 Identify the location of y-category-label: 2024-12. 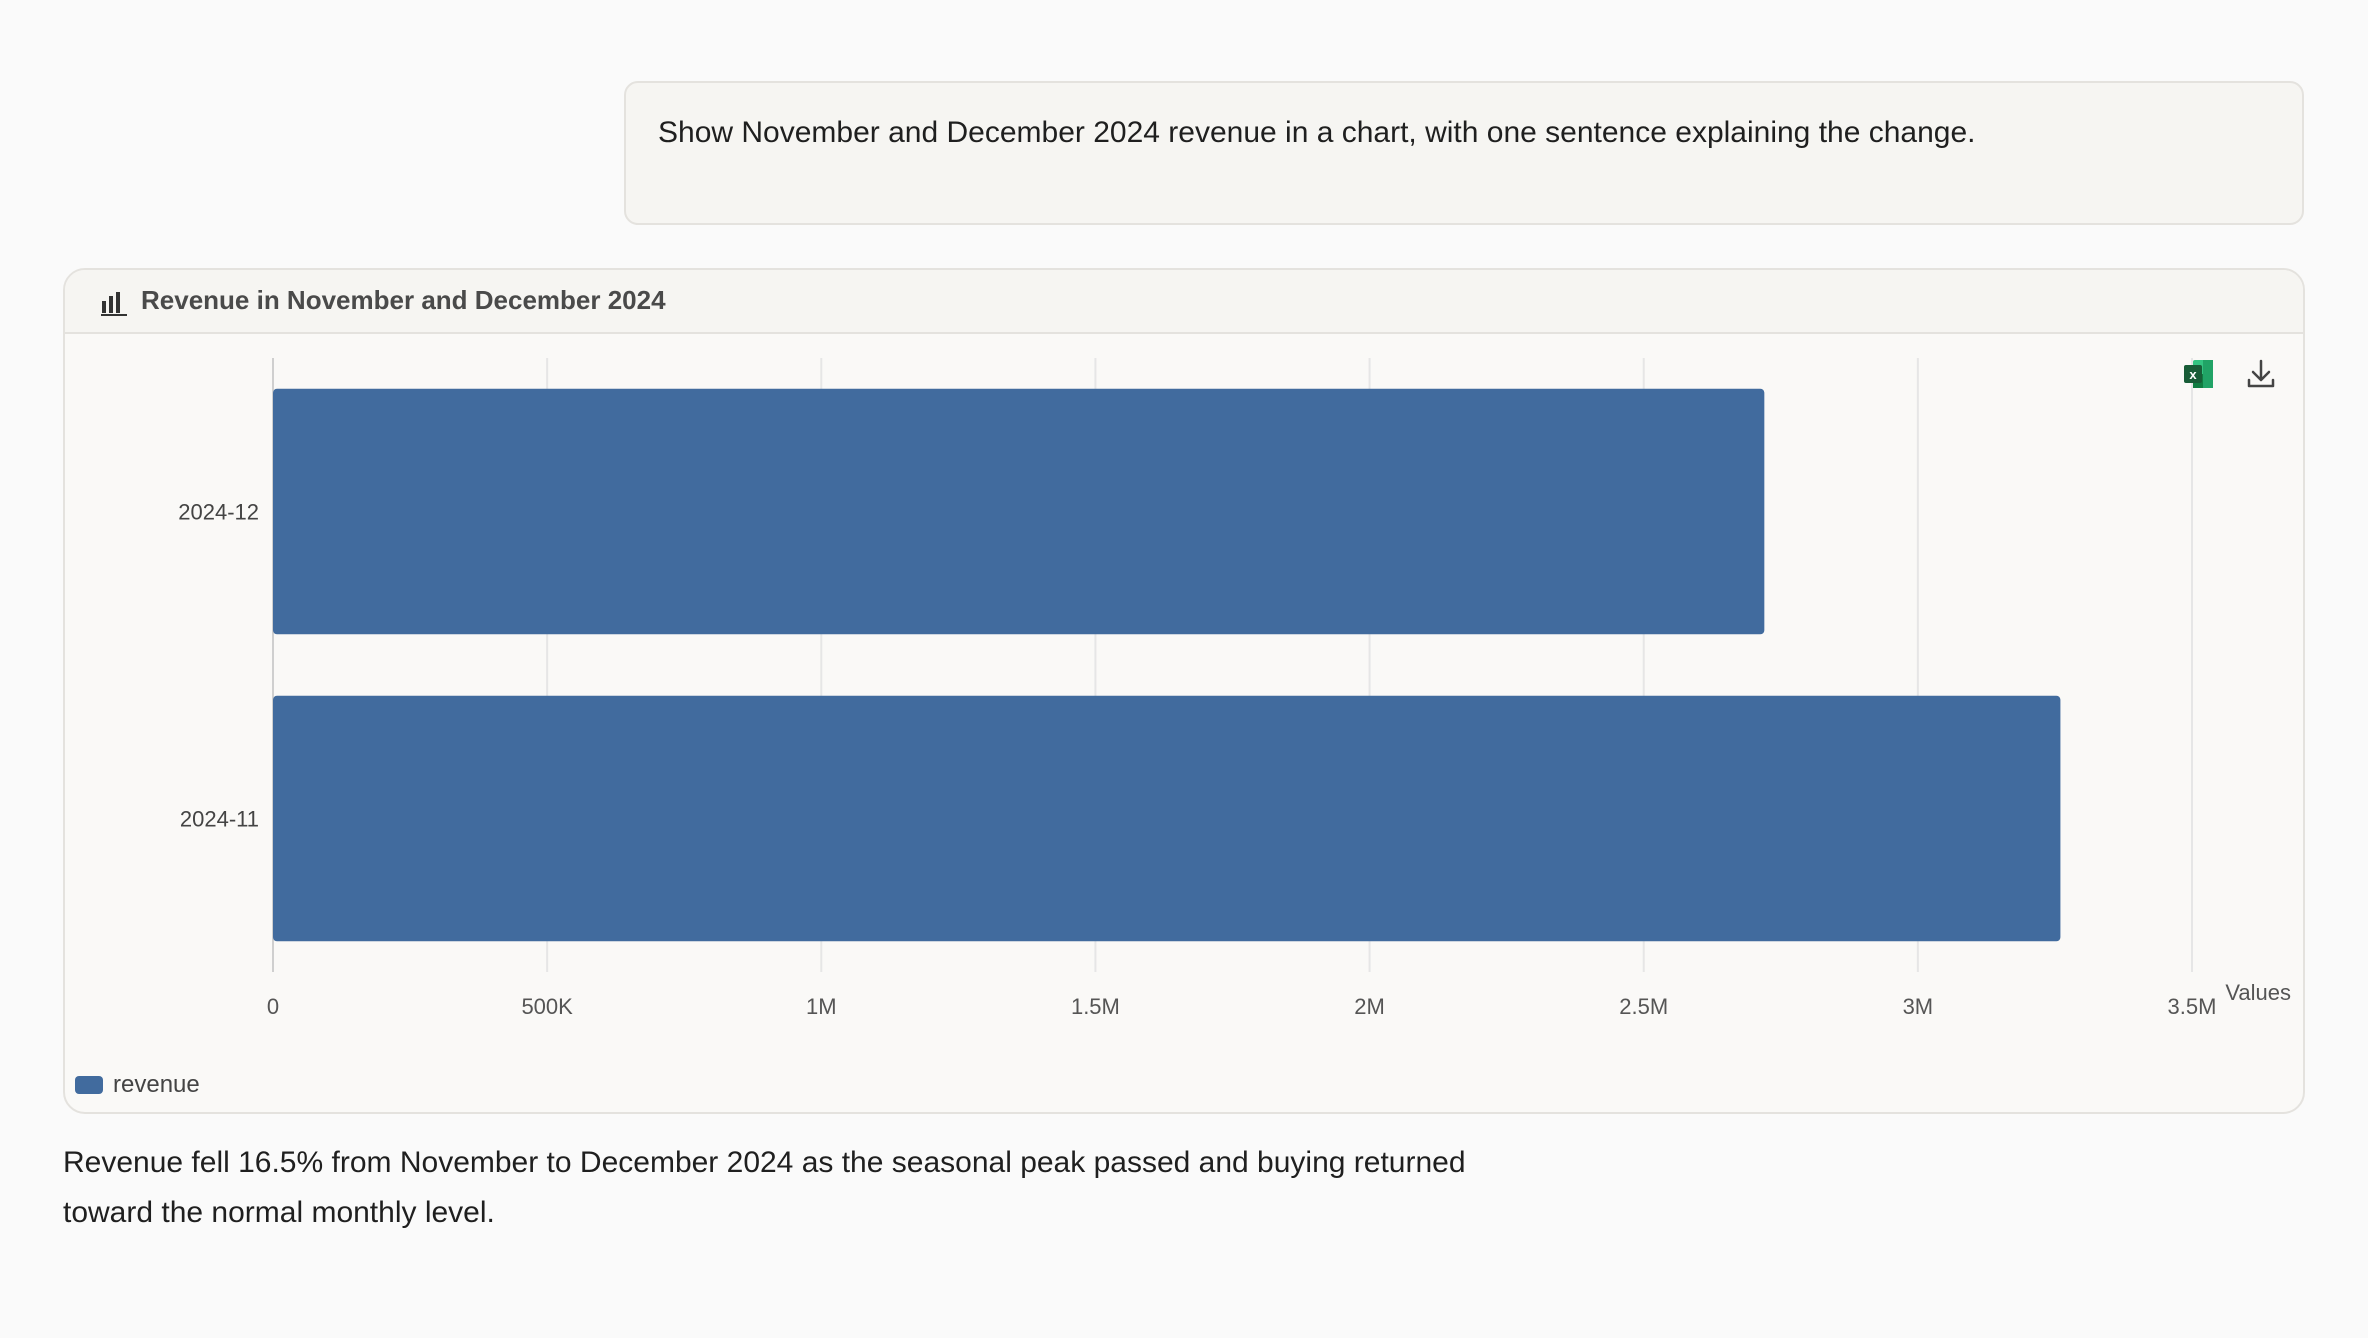
(218, 512).